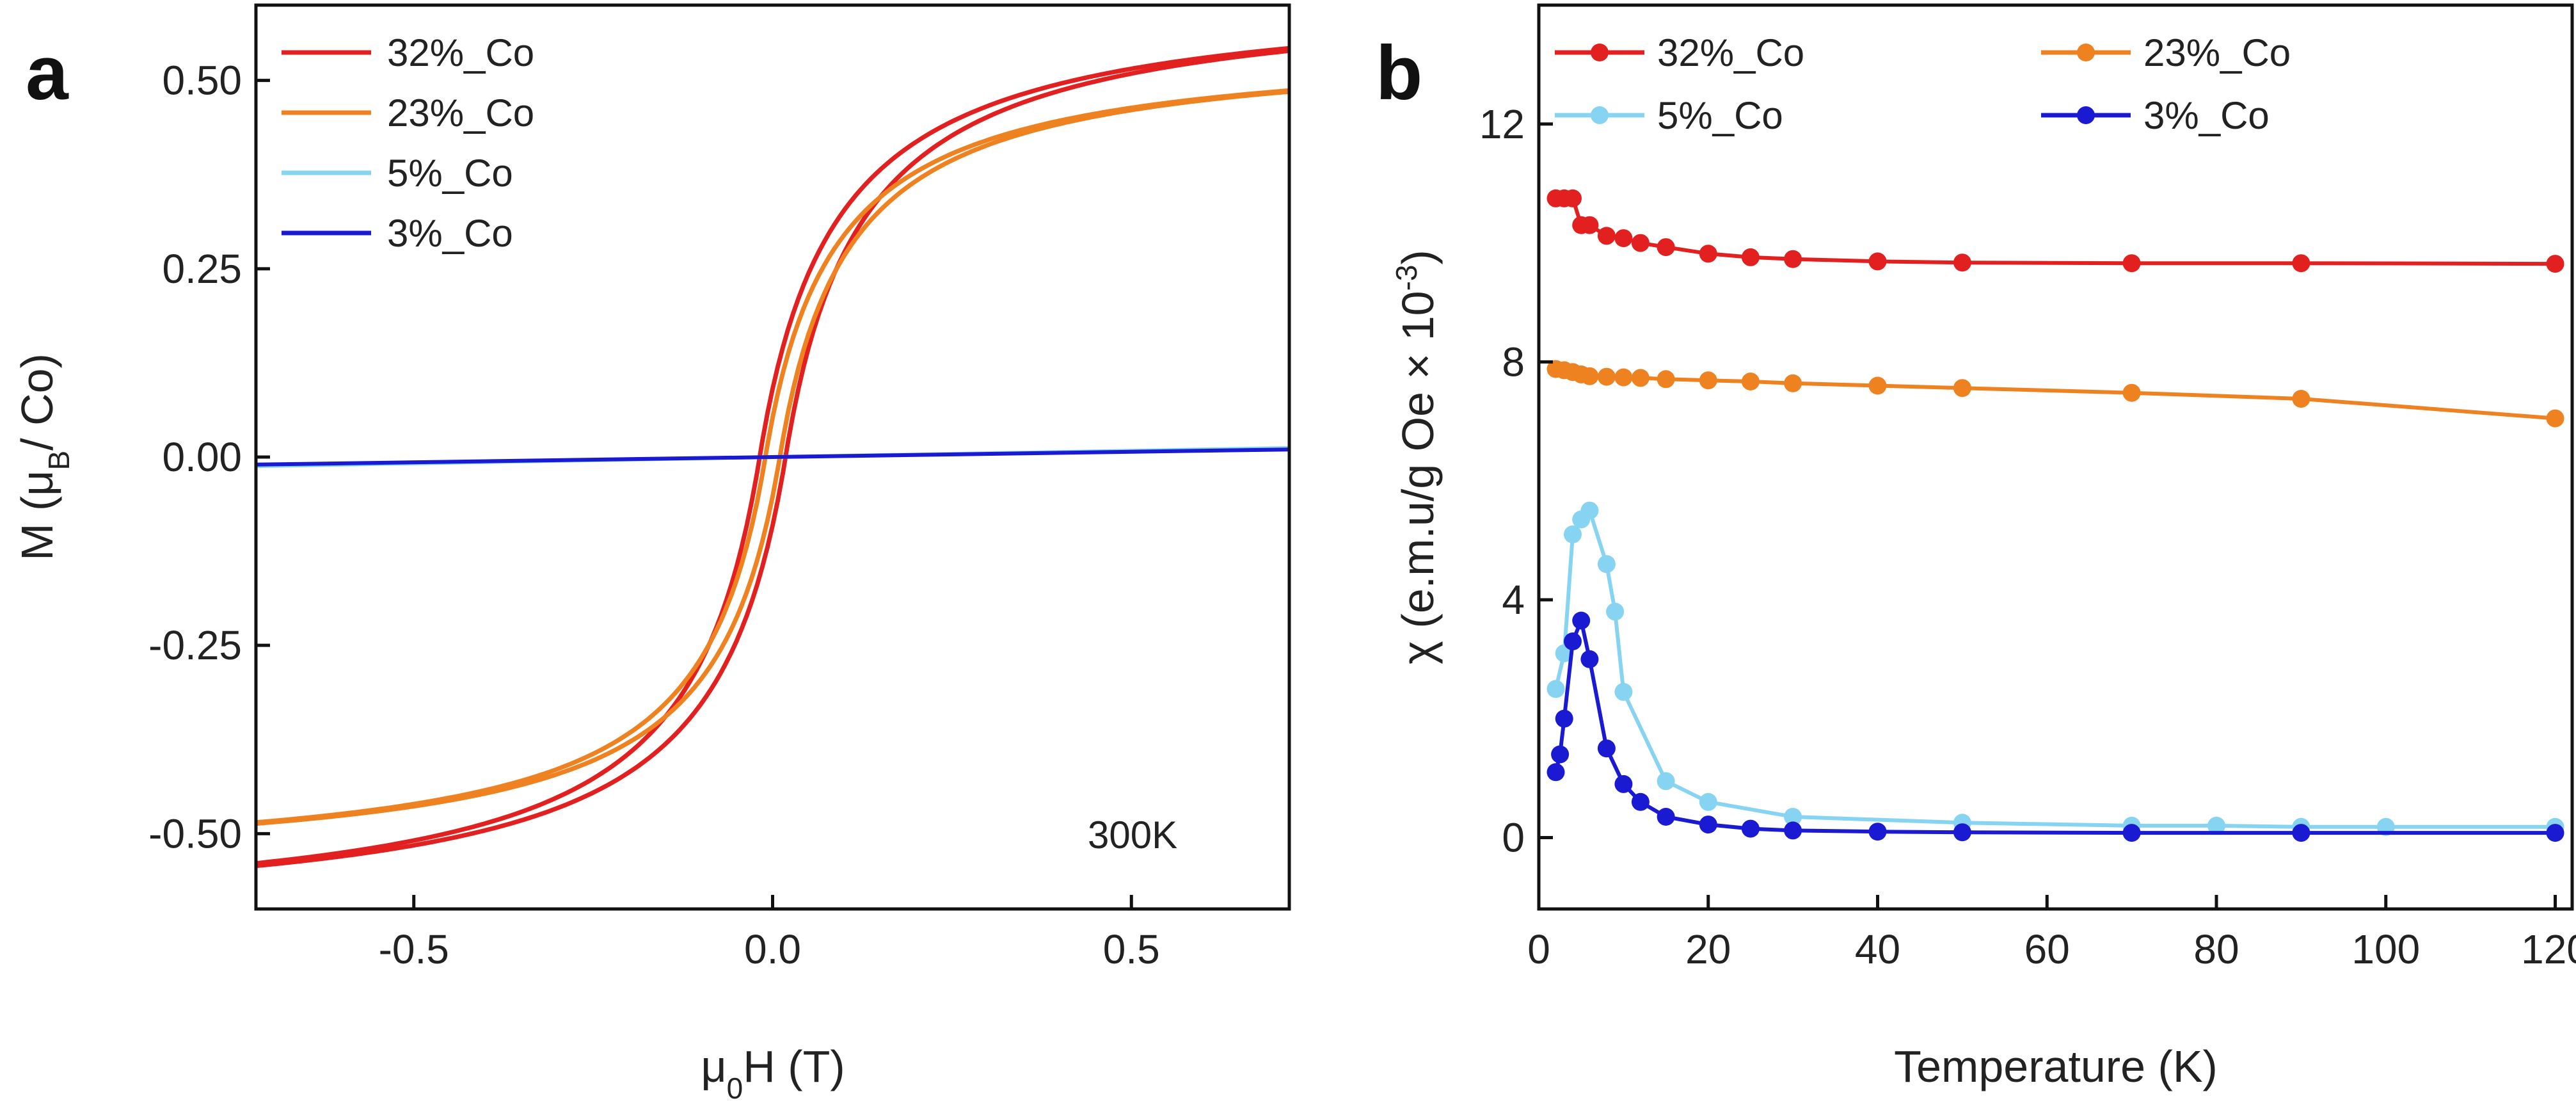 This screenshot has width=2576, height=1101. I want to click on x-tick-label: 60, so click(2047, 949).